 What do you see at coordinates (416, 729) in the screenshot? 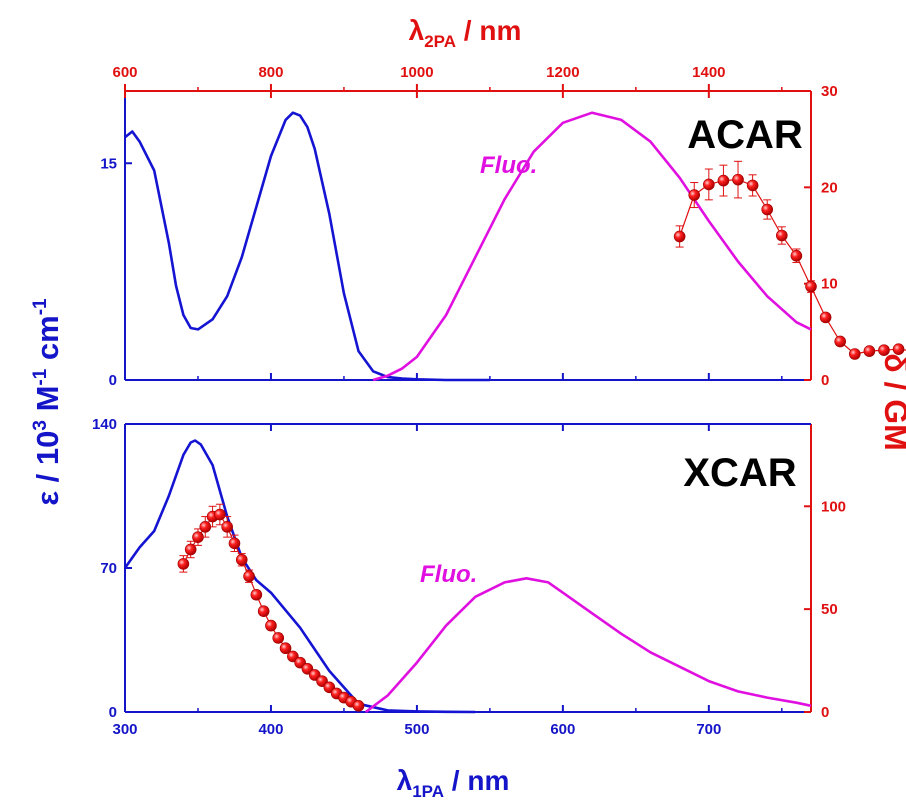
I see `x-tick-label: 500` at bounding box center [416, 729].